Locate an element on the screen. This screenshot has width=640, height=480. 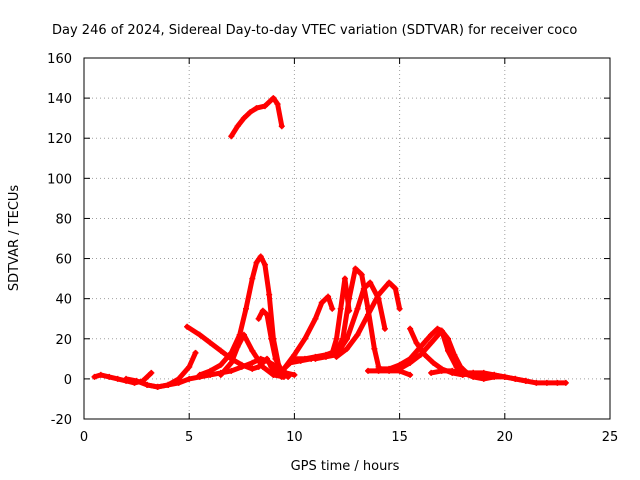
y-axis-label: SDTVAR / TECUs is located at coordinates (14, 238).